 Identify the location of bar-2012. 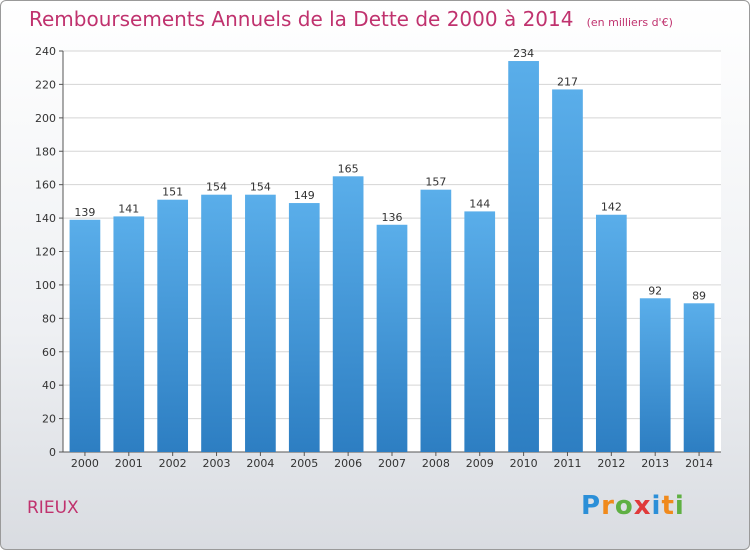
(611, 333).